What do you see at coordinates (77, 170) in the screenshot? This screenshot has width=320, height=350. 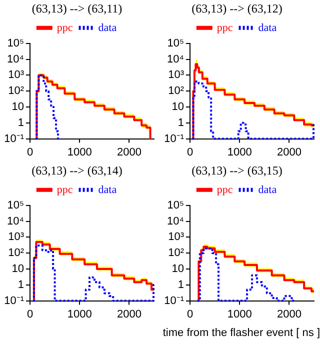 I see `chart-title: (63,13) --> (63,14)` at bounding box center [77, 170].